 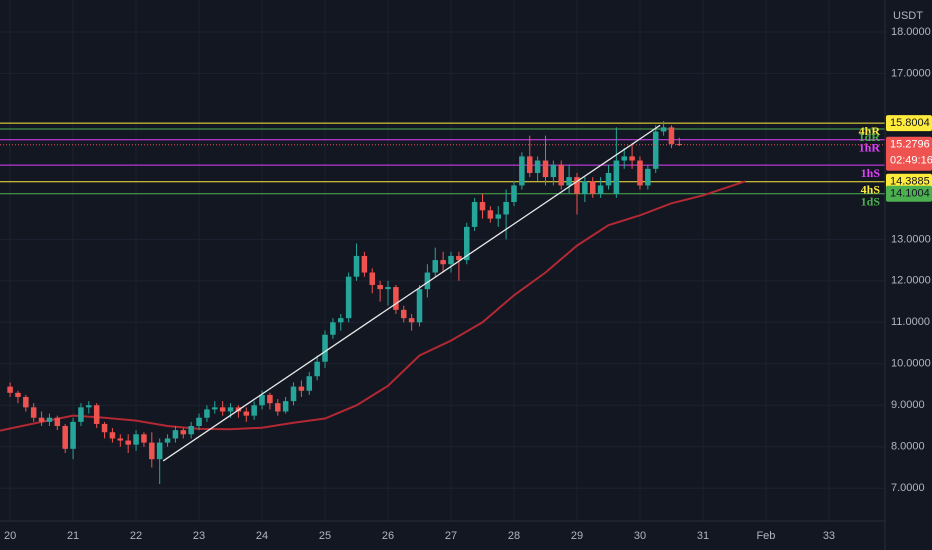 I want to click on y-tick-label: 13.0000, so click(x=911, y=239).